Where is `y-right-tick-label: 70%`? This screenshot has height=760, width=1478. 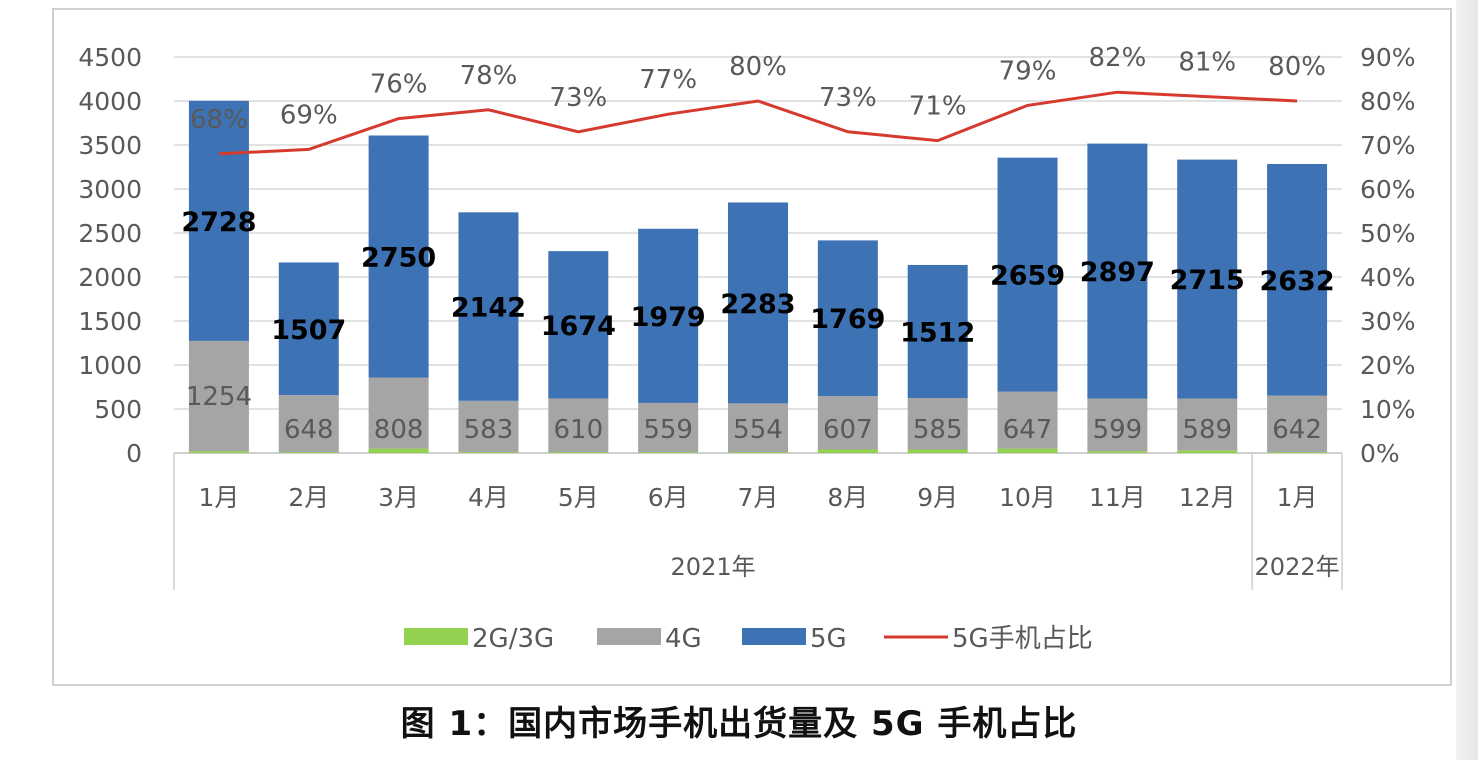
y-right-tick-label: 70% is located at coordinates (1388, 145).